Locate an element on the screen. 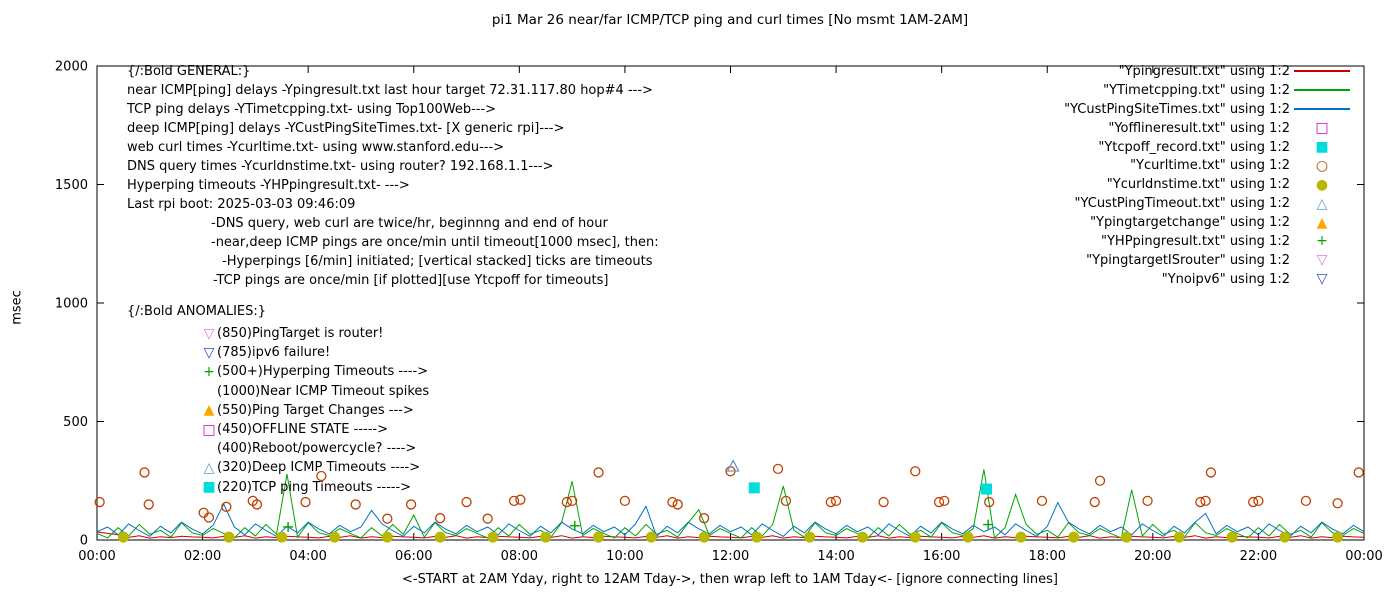 The height and width of the screenshot is (600, 1400). legend-item-Yofflineresult.txt: "Yofflineresult.txt" using 1:2 □ is located at coordinates (1209, 128).